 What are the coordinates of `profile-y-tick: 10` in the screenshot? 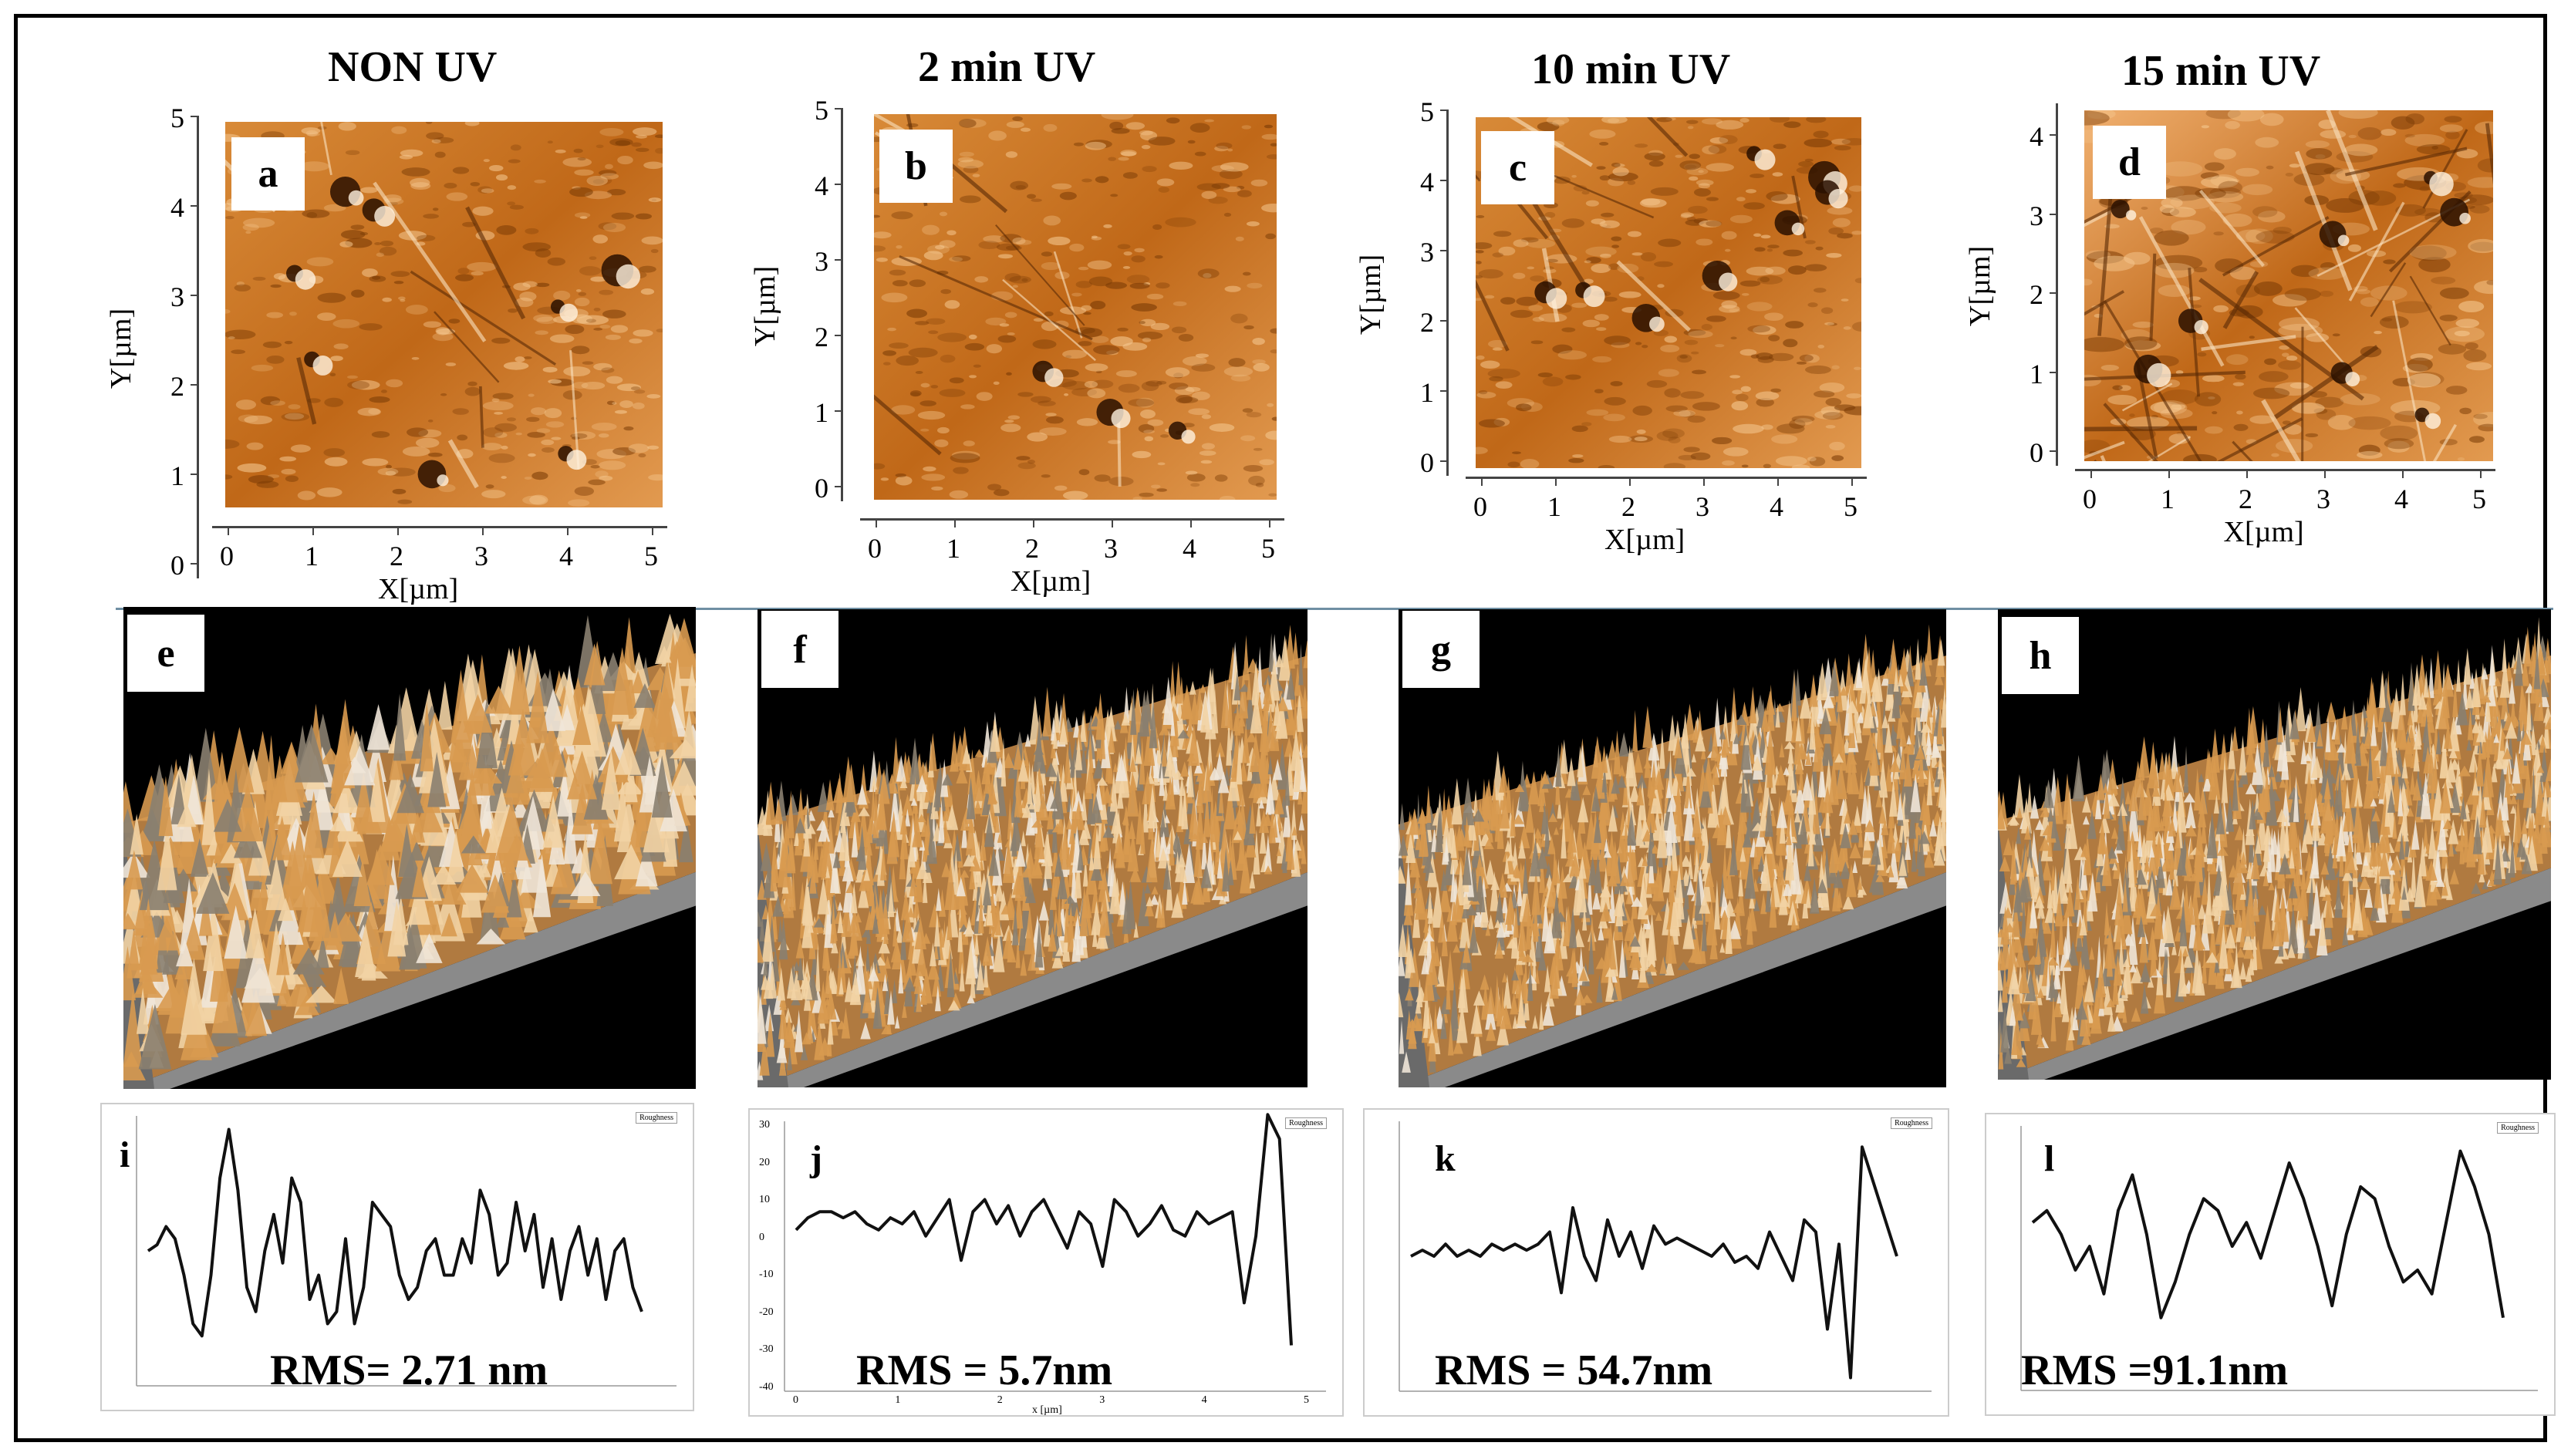 It's located at (764, 1200).